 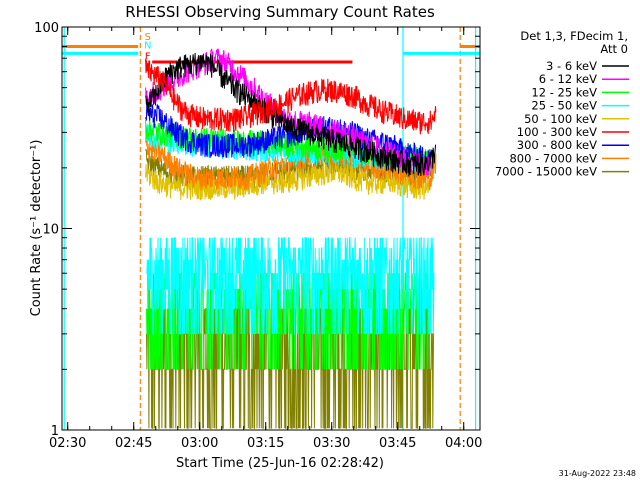 What do you see at coordinates (331, 443) in the screenshot?
I see `x-tick-label-4: 03:30` at bounding box center [331, 443].